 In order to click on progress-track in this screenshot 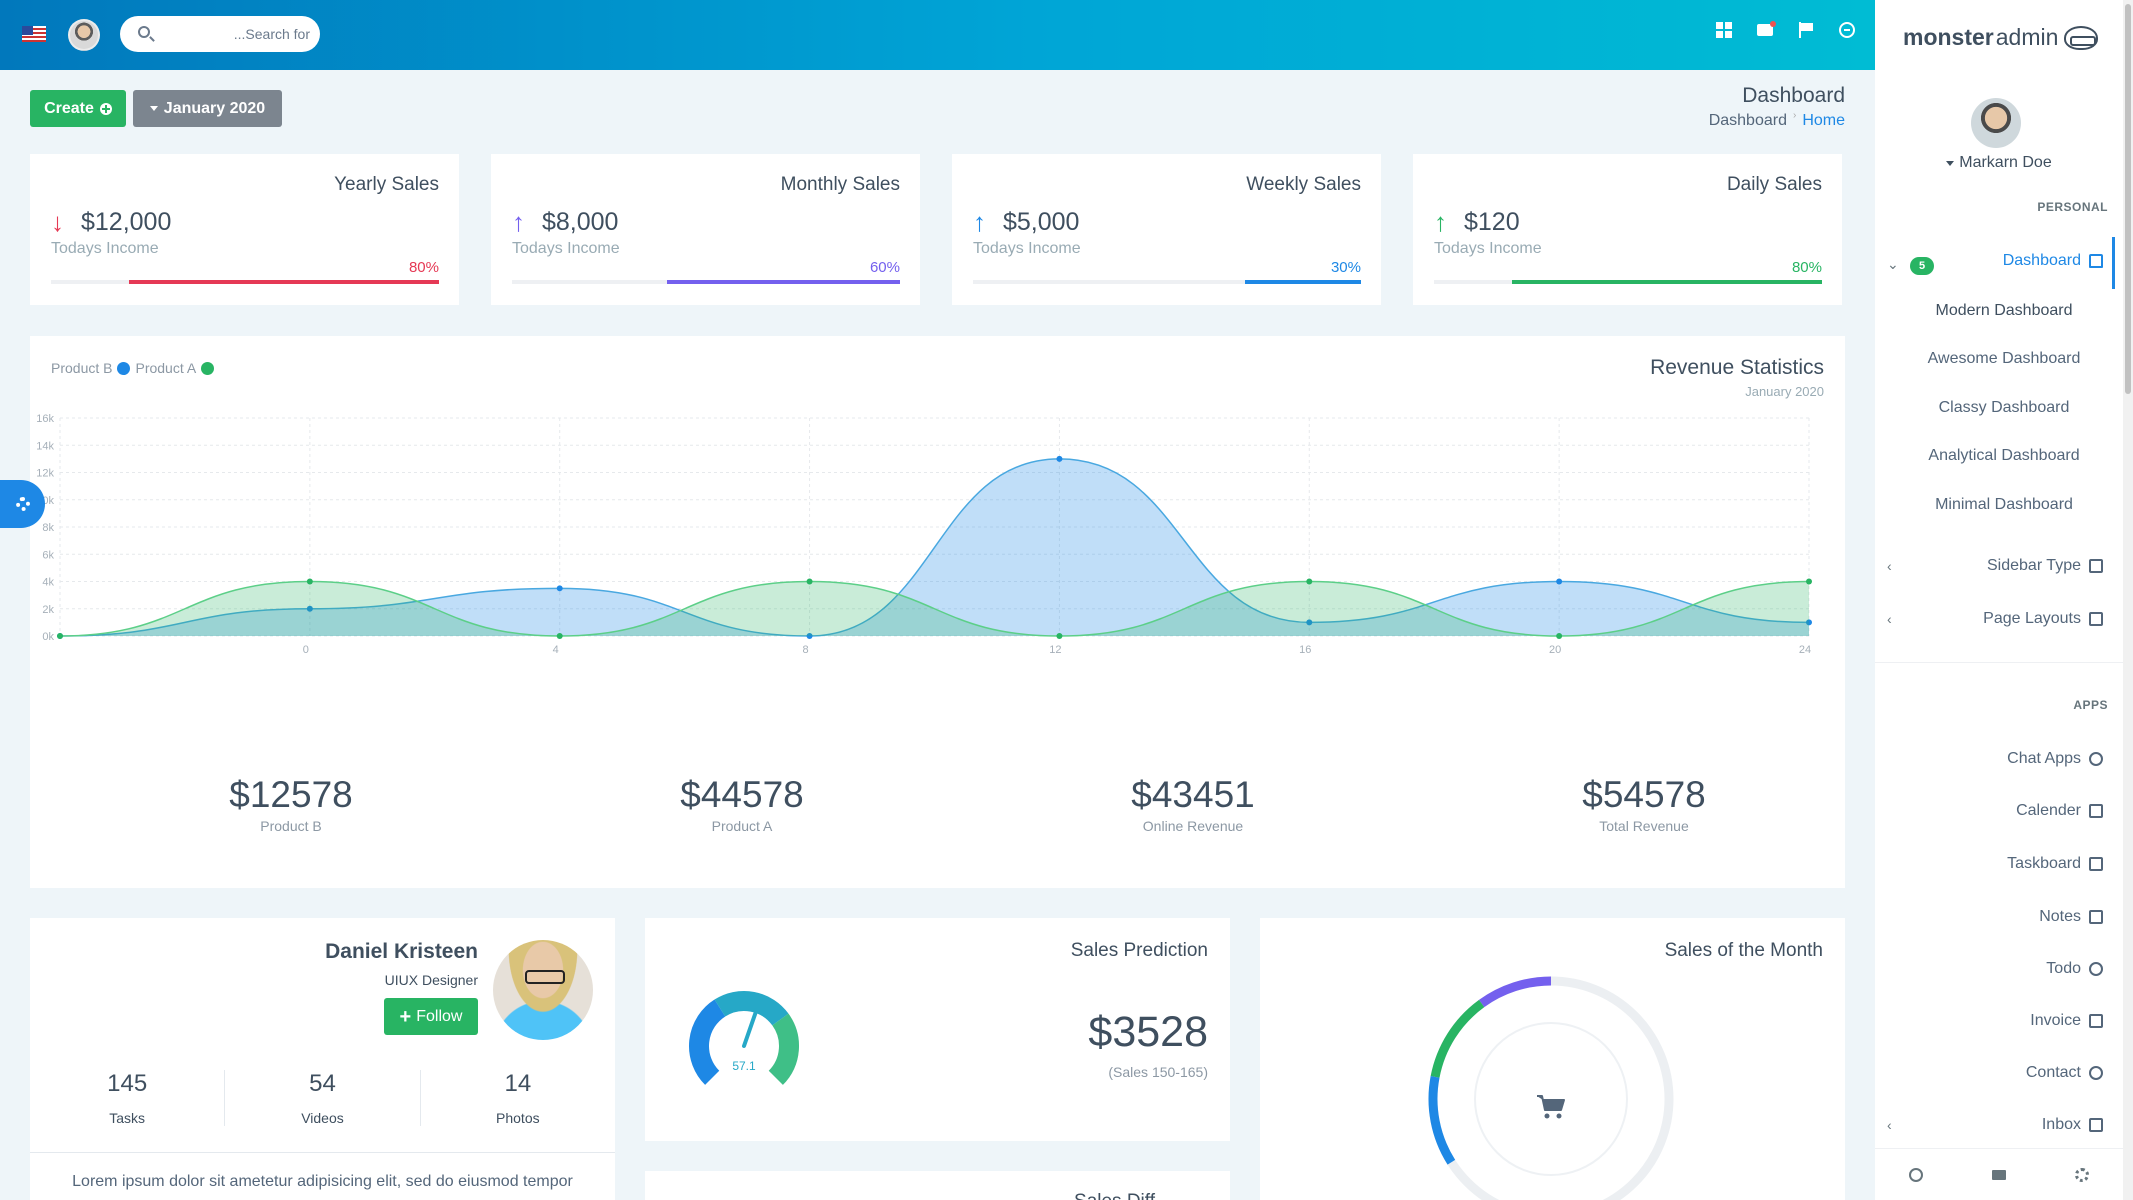, I will do `click(1628, 282)`.